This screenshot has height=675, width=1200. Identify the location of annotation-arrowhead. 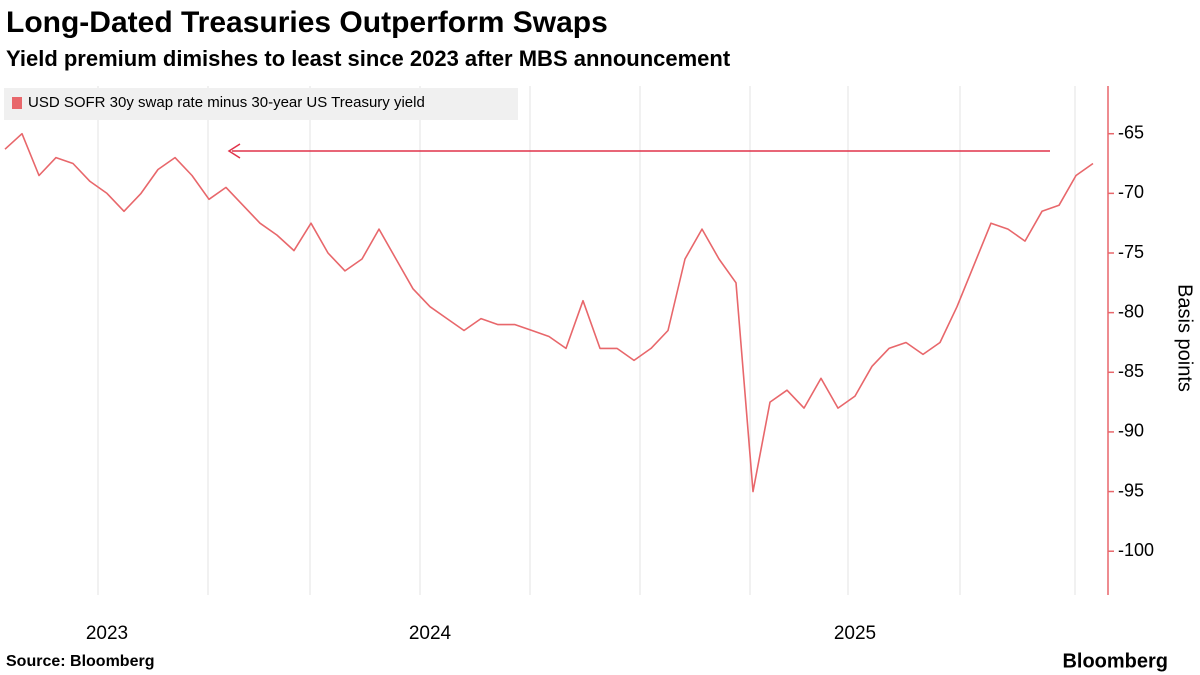
(234, 151).